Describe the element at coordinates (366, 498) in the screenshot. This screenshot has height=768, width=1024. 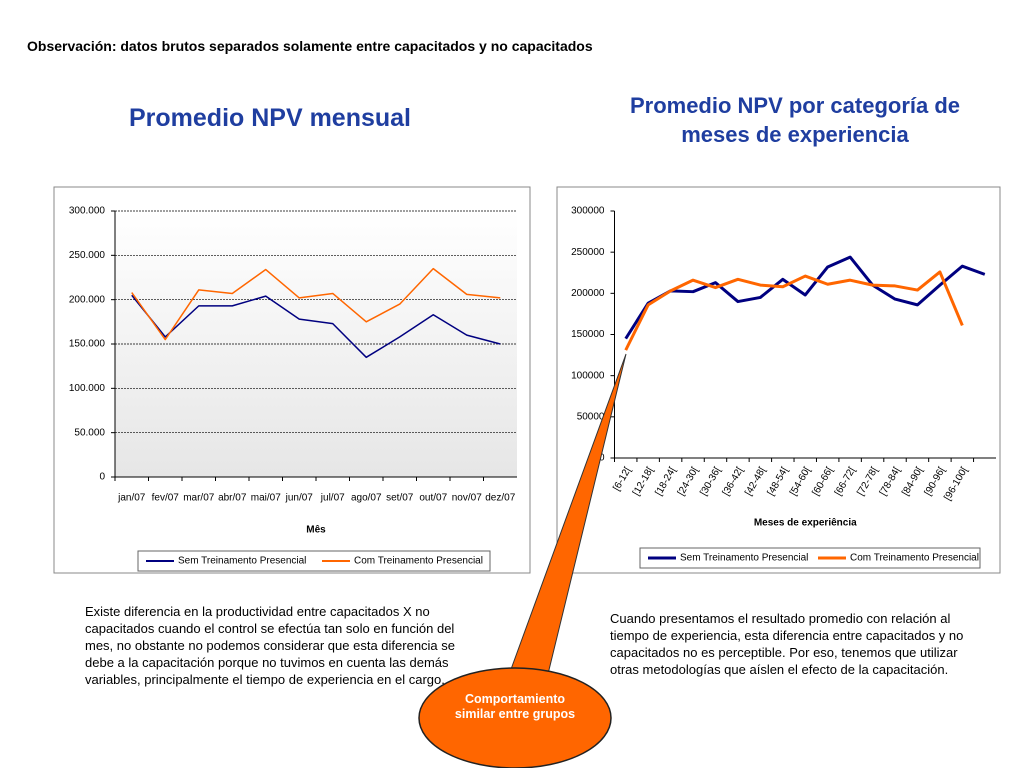
I see `x-tick-label: ago/07` at that location.